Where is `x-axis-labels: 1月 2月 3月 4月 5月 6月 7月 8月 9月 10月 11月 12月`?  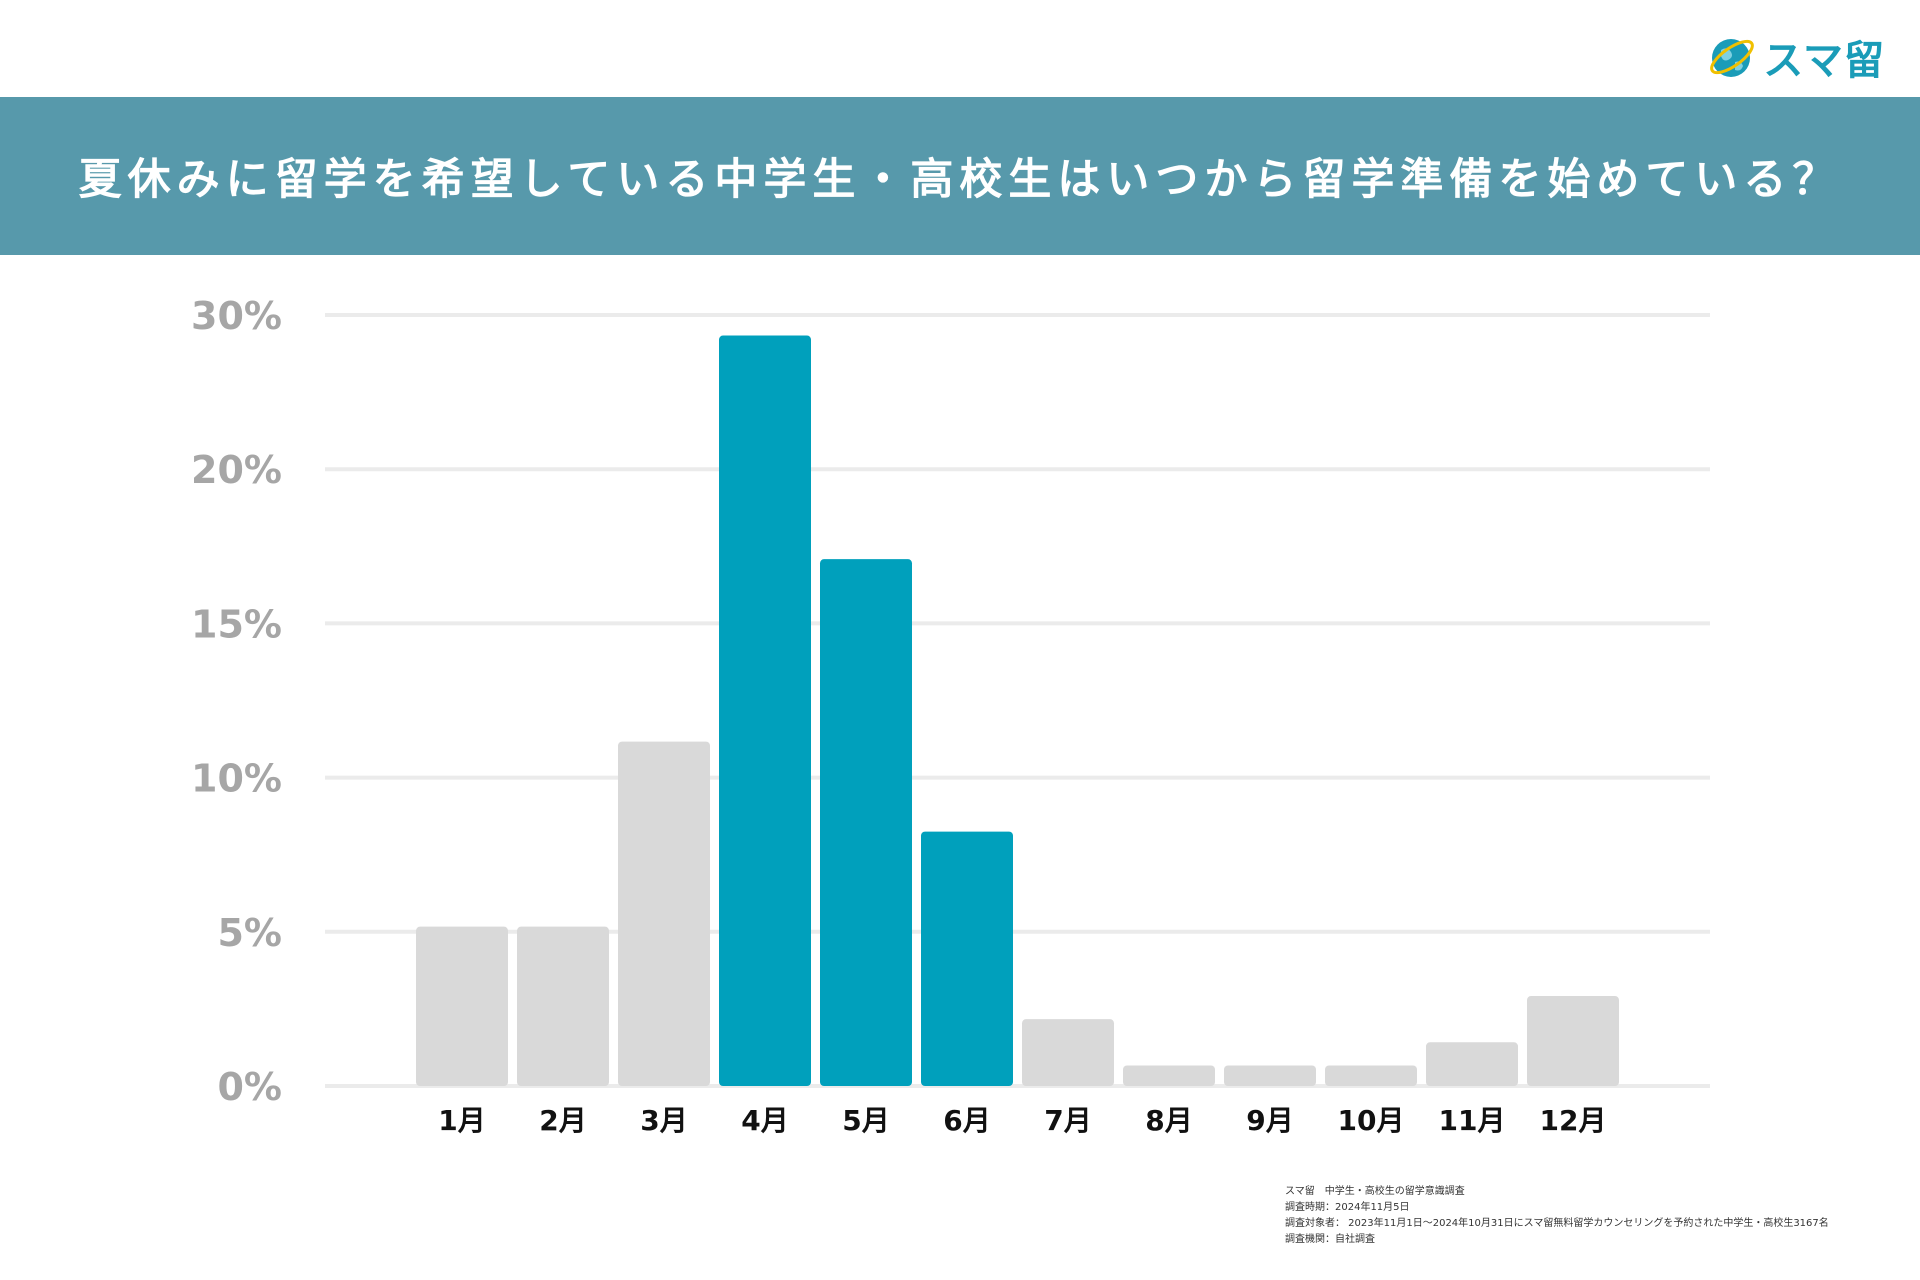 x-axis-labels: 1月 2月 3月 4月 5月 6月 7月 8月 9月 10月 11月 12月 is located at coordinates (1022, 1120).